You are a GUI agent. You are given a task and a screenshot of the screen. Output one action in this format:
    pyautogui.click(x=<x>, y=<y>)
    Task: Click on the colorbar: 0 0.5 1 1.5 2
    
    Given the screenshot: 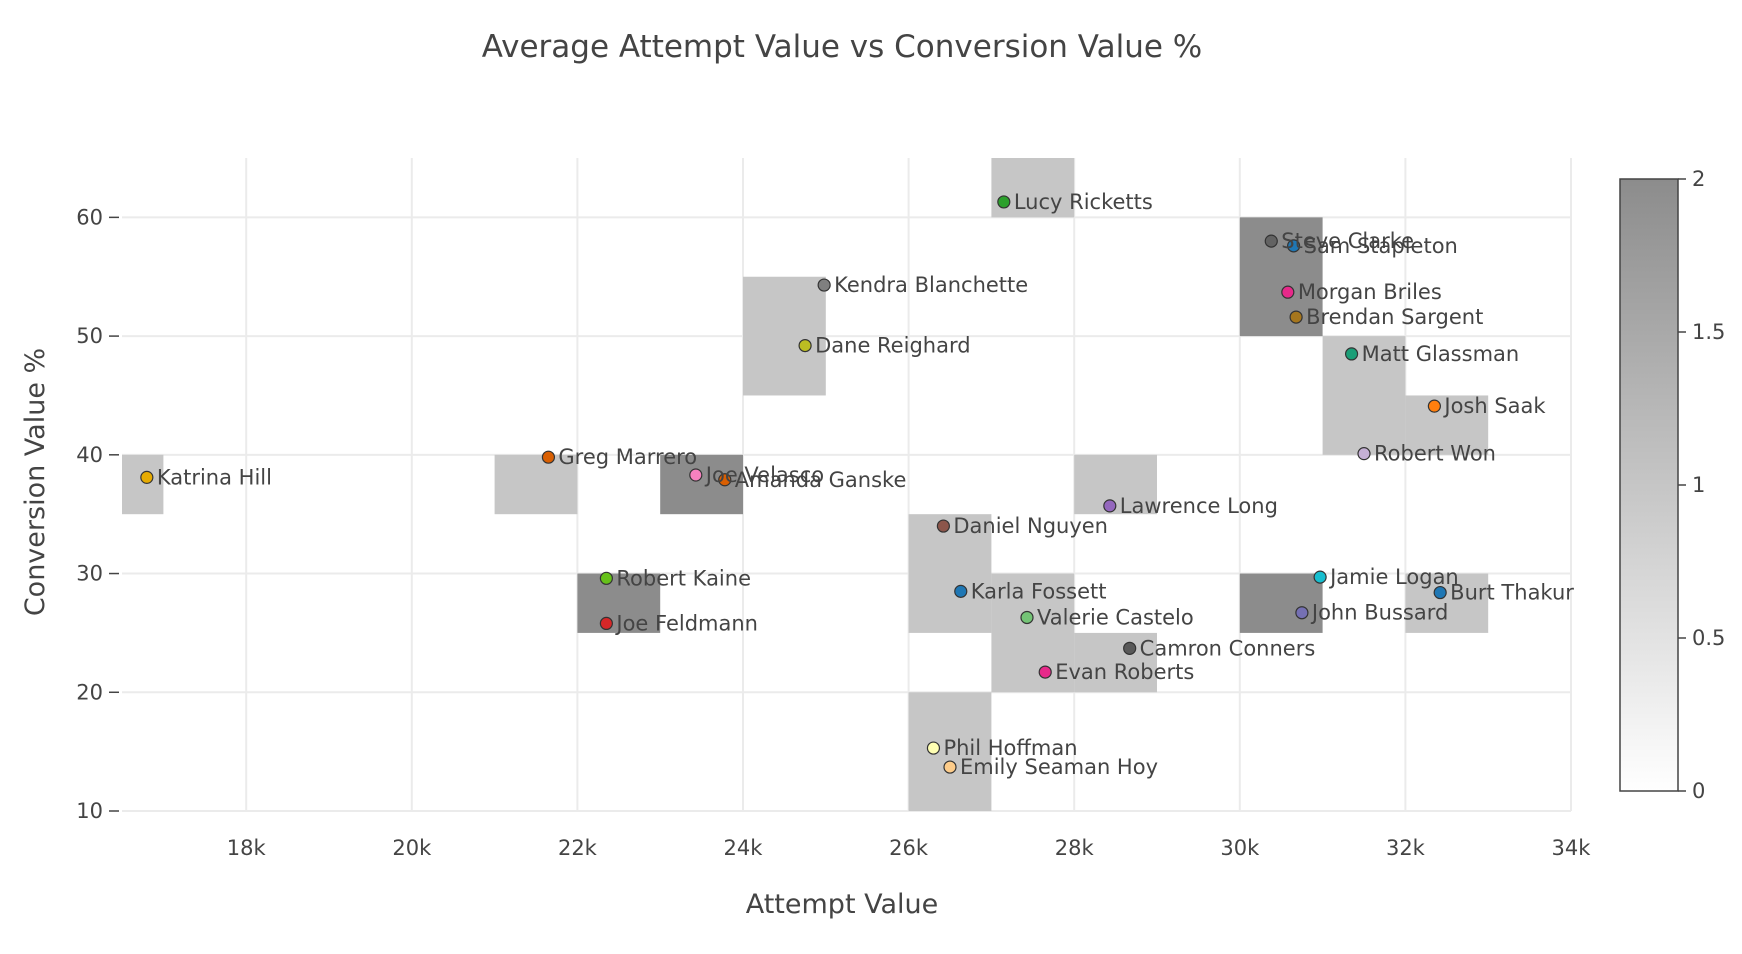 What is the action you would take?
    pyautogui.click(x=1672, y=485)
    